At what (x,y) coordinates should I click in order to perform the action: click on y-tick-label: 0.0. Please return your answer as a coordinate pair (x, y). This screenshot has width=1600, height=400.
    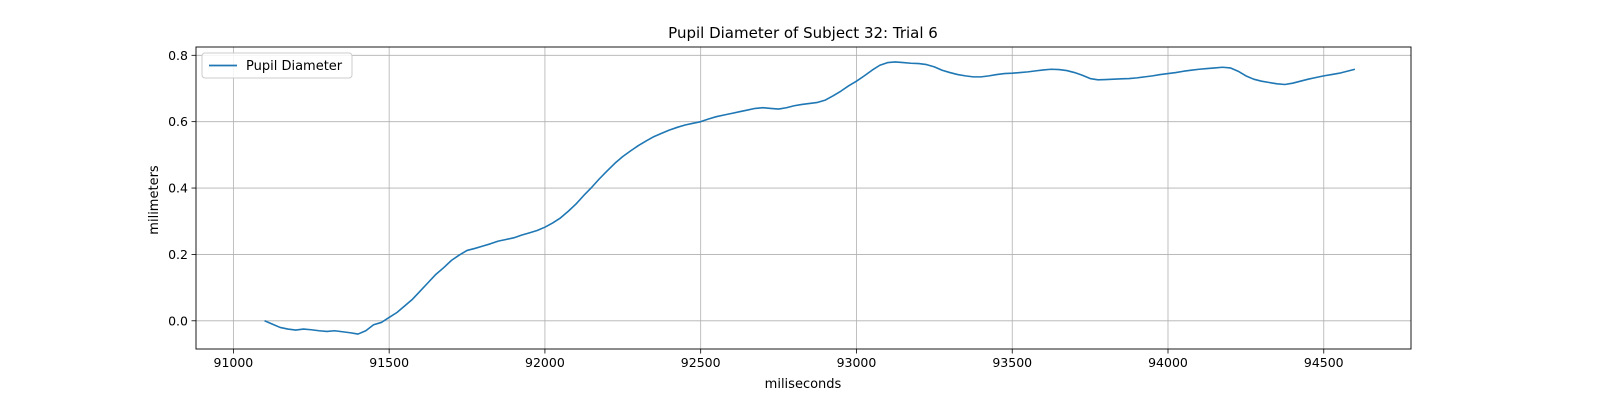
    Looking at the image, I should click on (178, 320).